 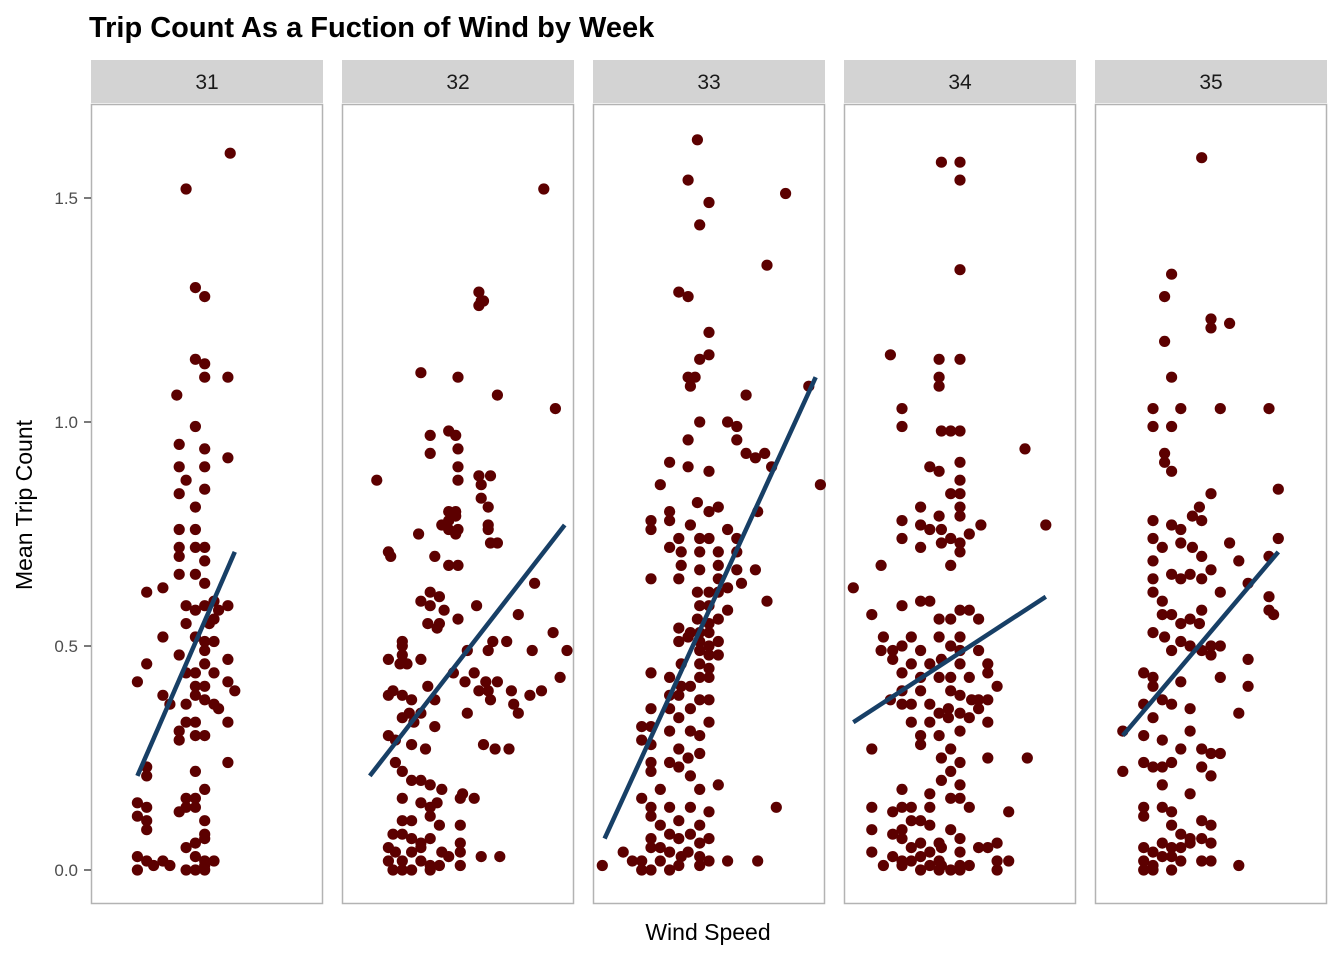 What do you see at coordinates (960, 82) in the screenshot?
I see `facet-strip-label: 34` at bounding box center [960, 82].